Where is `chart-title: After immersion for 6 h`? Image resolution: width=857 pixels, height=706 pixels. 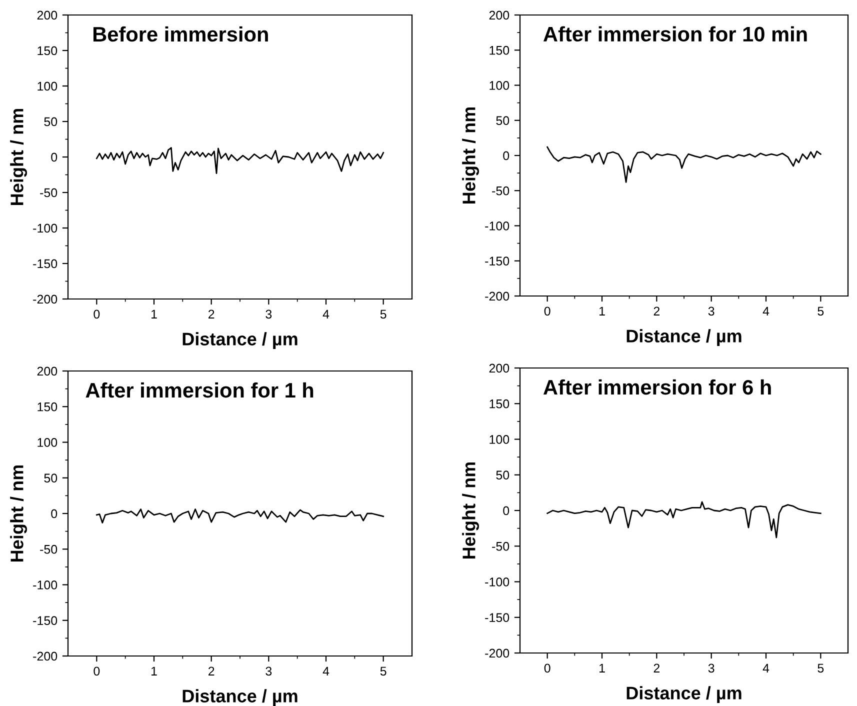
chart-title: After immersion for 6 h is located at coordinates (657, 387).